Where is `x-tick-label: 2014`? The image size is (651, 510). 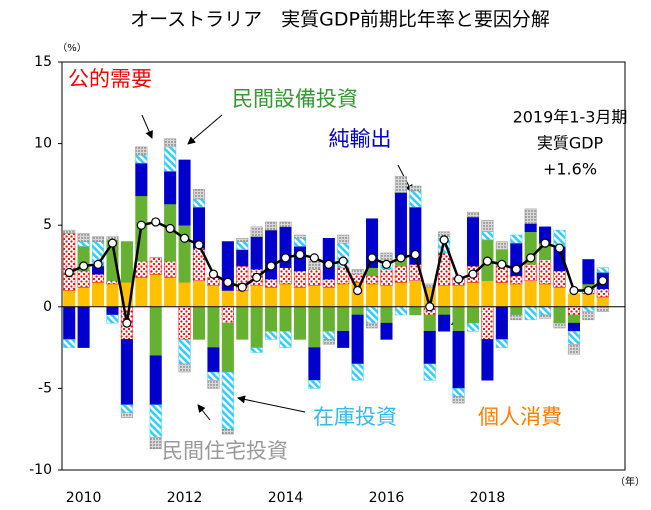 x-tick-label: 2014 is located at coordinates (286, 498).